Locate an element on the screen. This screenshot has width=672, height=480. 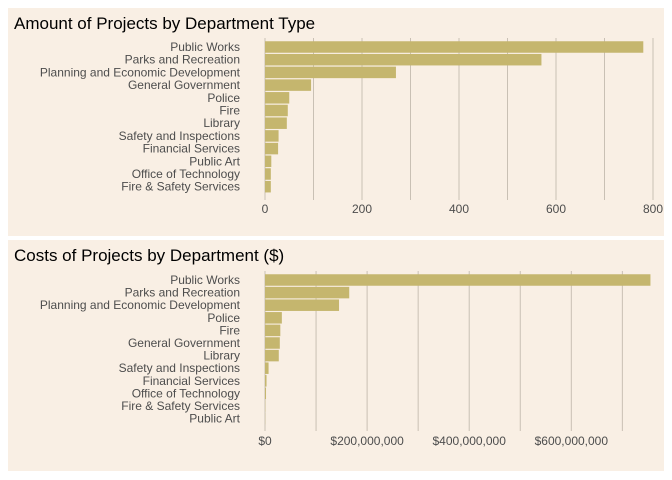
x-tick-label: $200,000,000 is located at coordinates (367, 441).